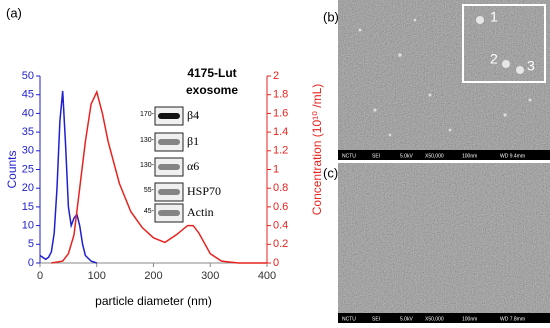 This screenshot has height=328, width=550. I want to click on y2-tick-label: 1.6, so click(280, 113).